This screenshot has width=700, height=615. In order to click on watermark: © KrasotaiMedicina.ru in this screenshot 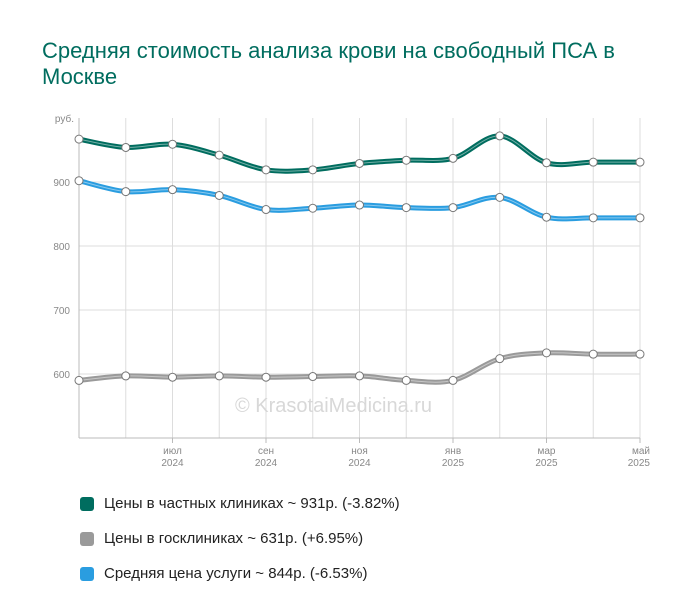, I will do `click(334, 406)`.